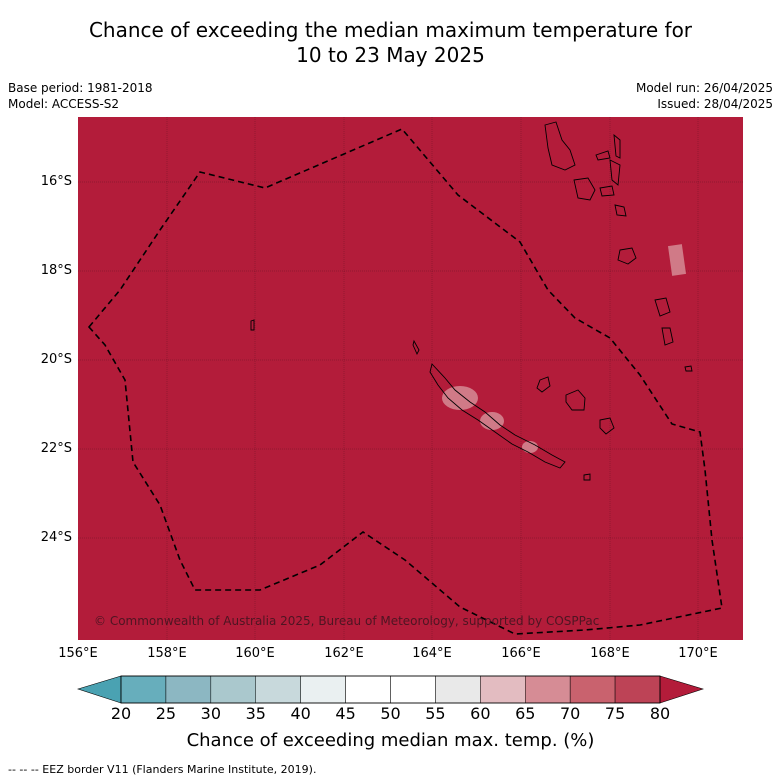 The height and width of the screenshot is (781, 781). Describe the element at coordinates (620, 210) in the screenshot. I see `epi` at that location.